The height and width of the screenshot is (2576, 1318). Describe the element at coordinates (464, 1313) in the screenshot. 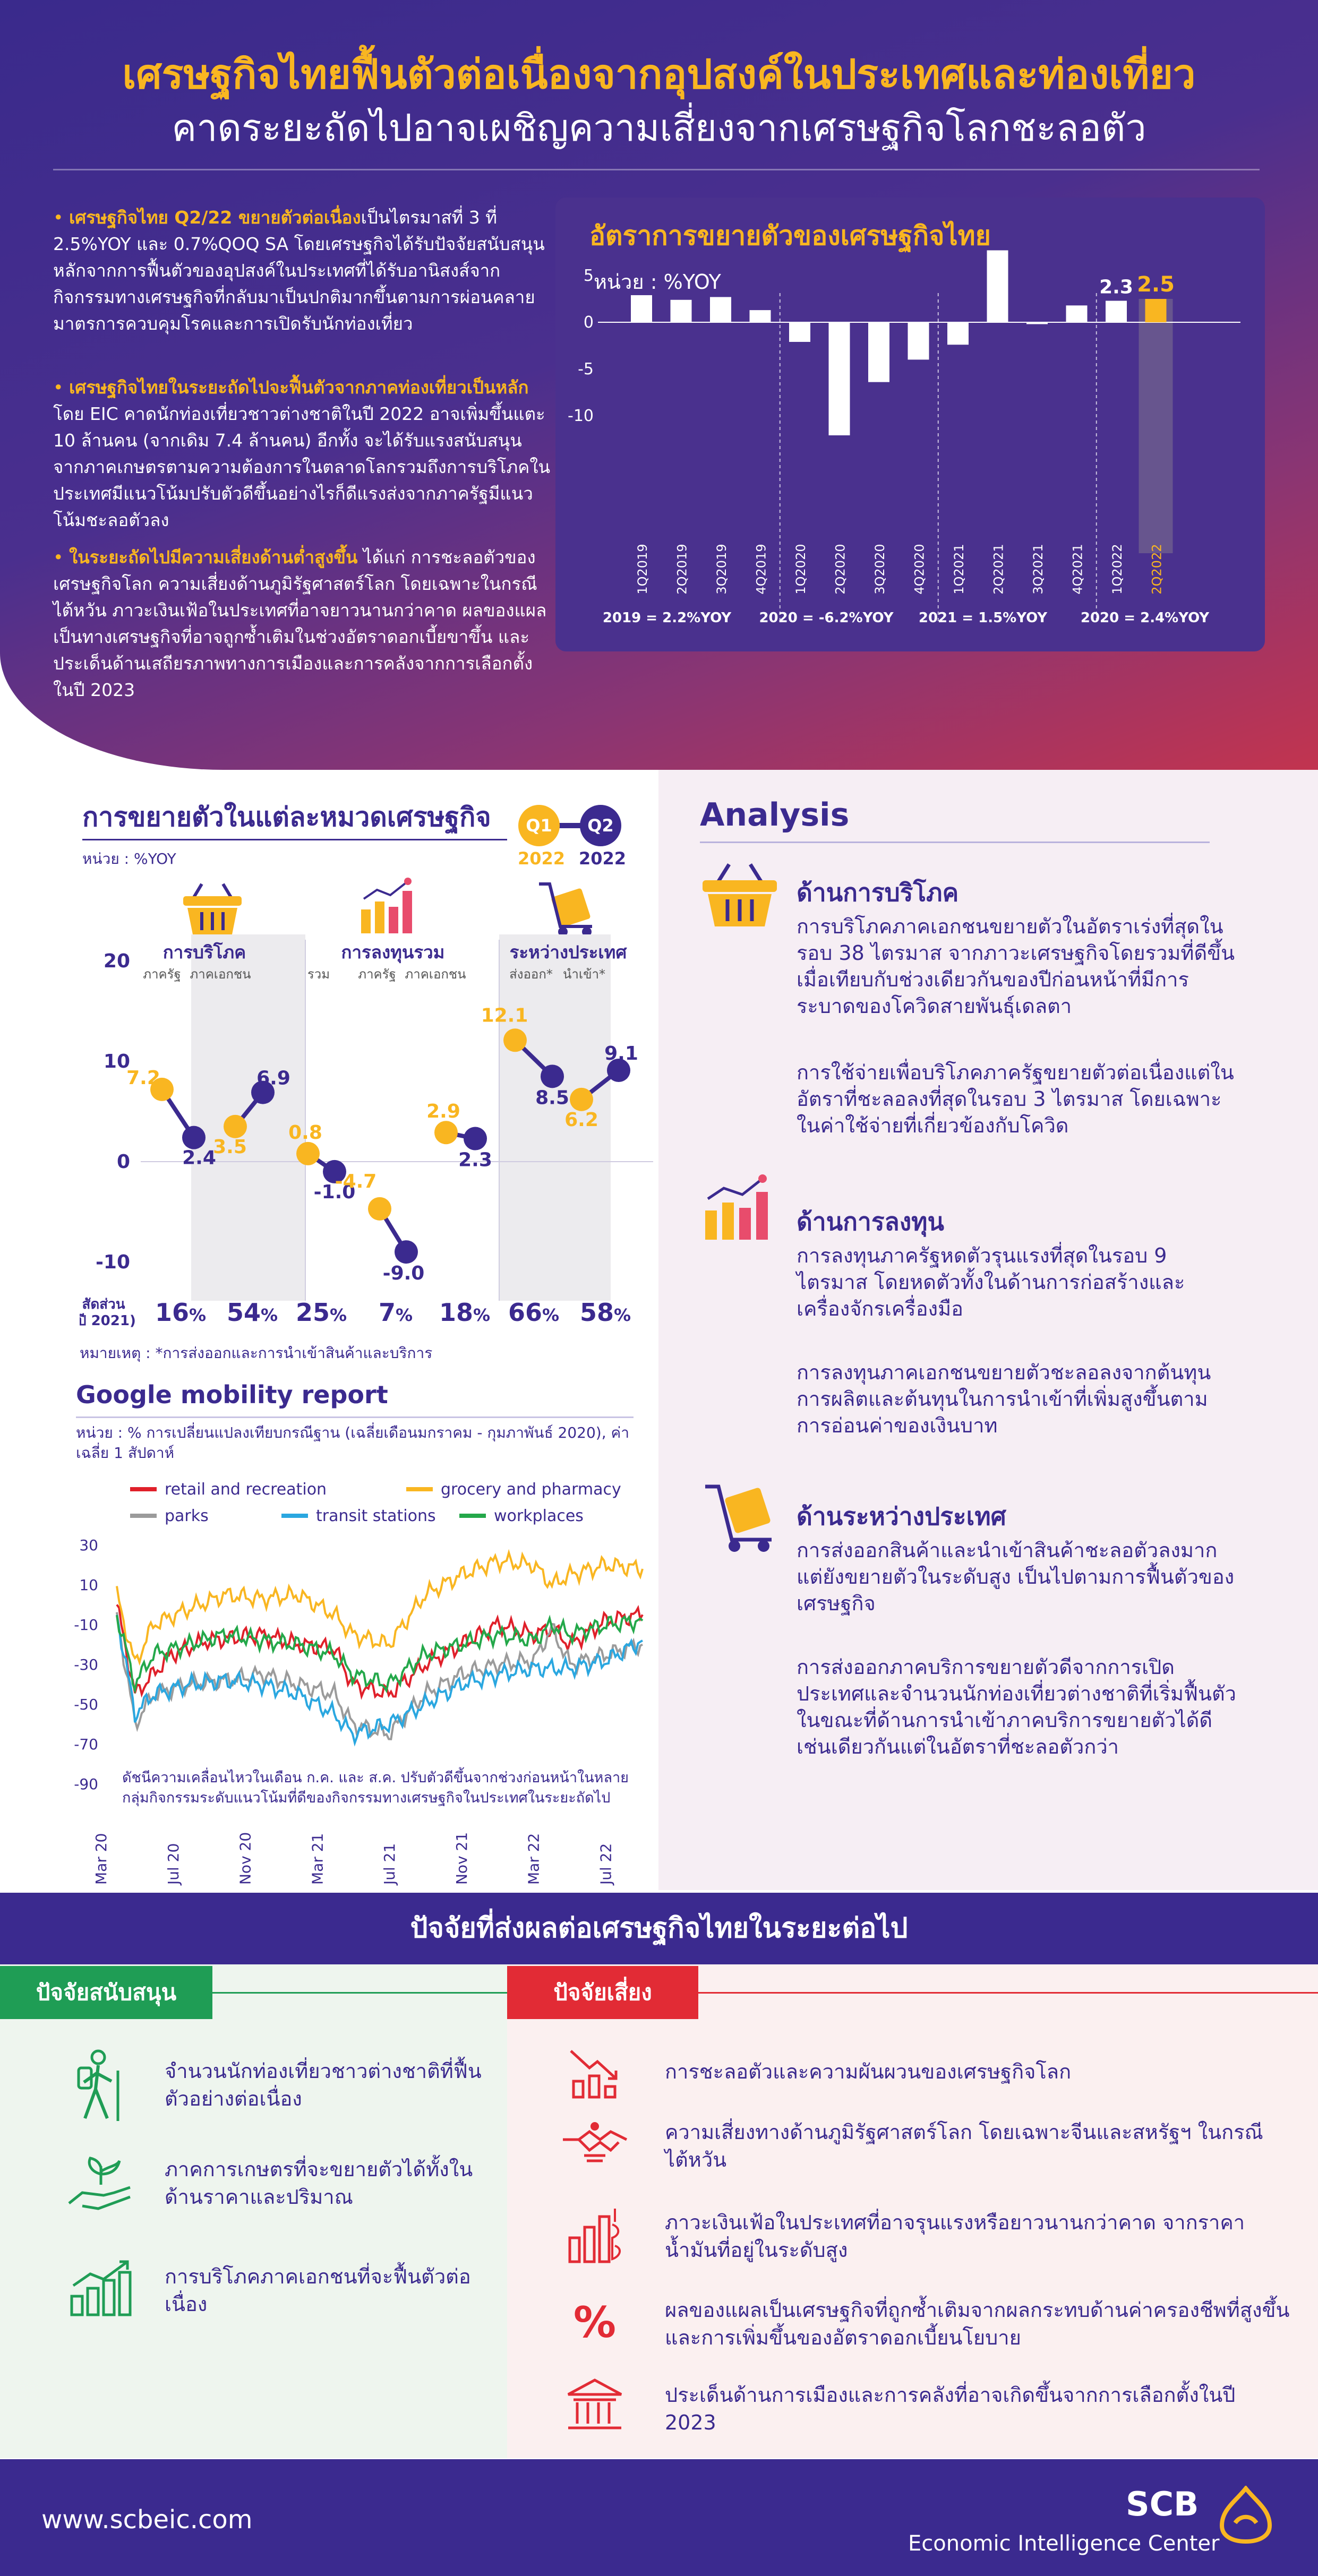

I see `share-value: 18%` at that location.